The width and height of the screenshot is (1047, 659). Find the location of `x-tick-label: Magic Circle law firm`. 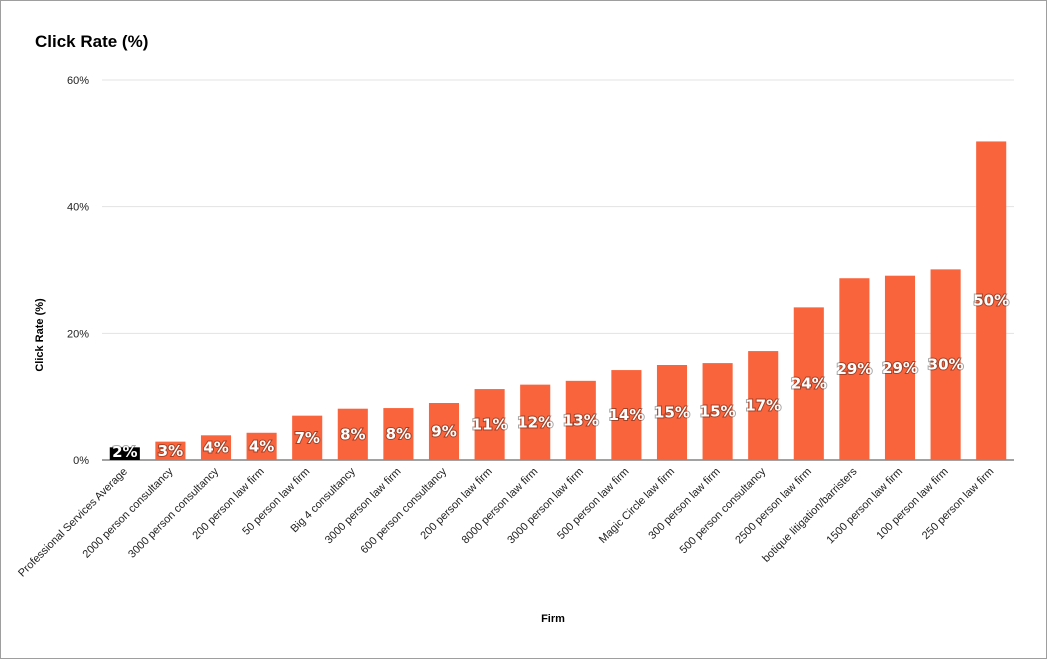

x-tick-label: Magic Circle law firm is located at coordinates (637, 506).